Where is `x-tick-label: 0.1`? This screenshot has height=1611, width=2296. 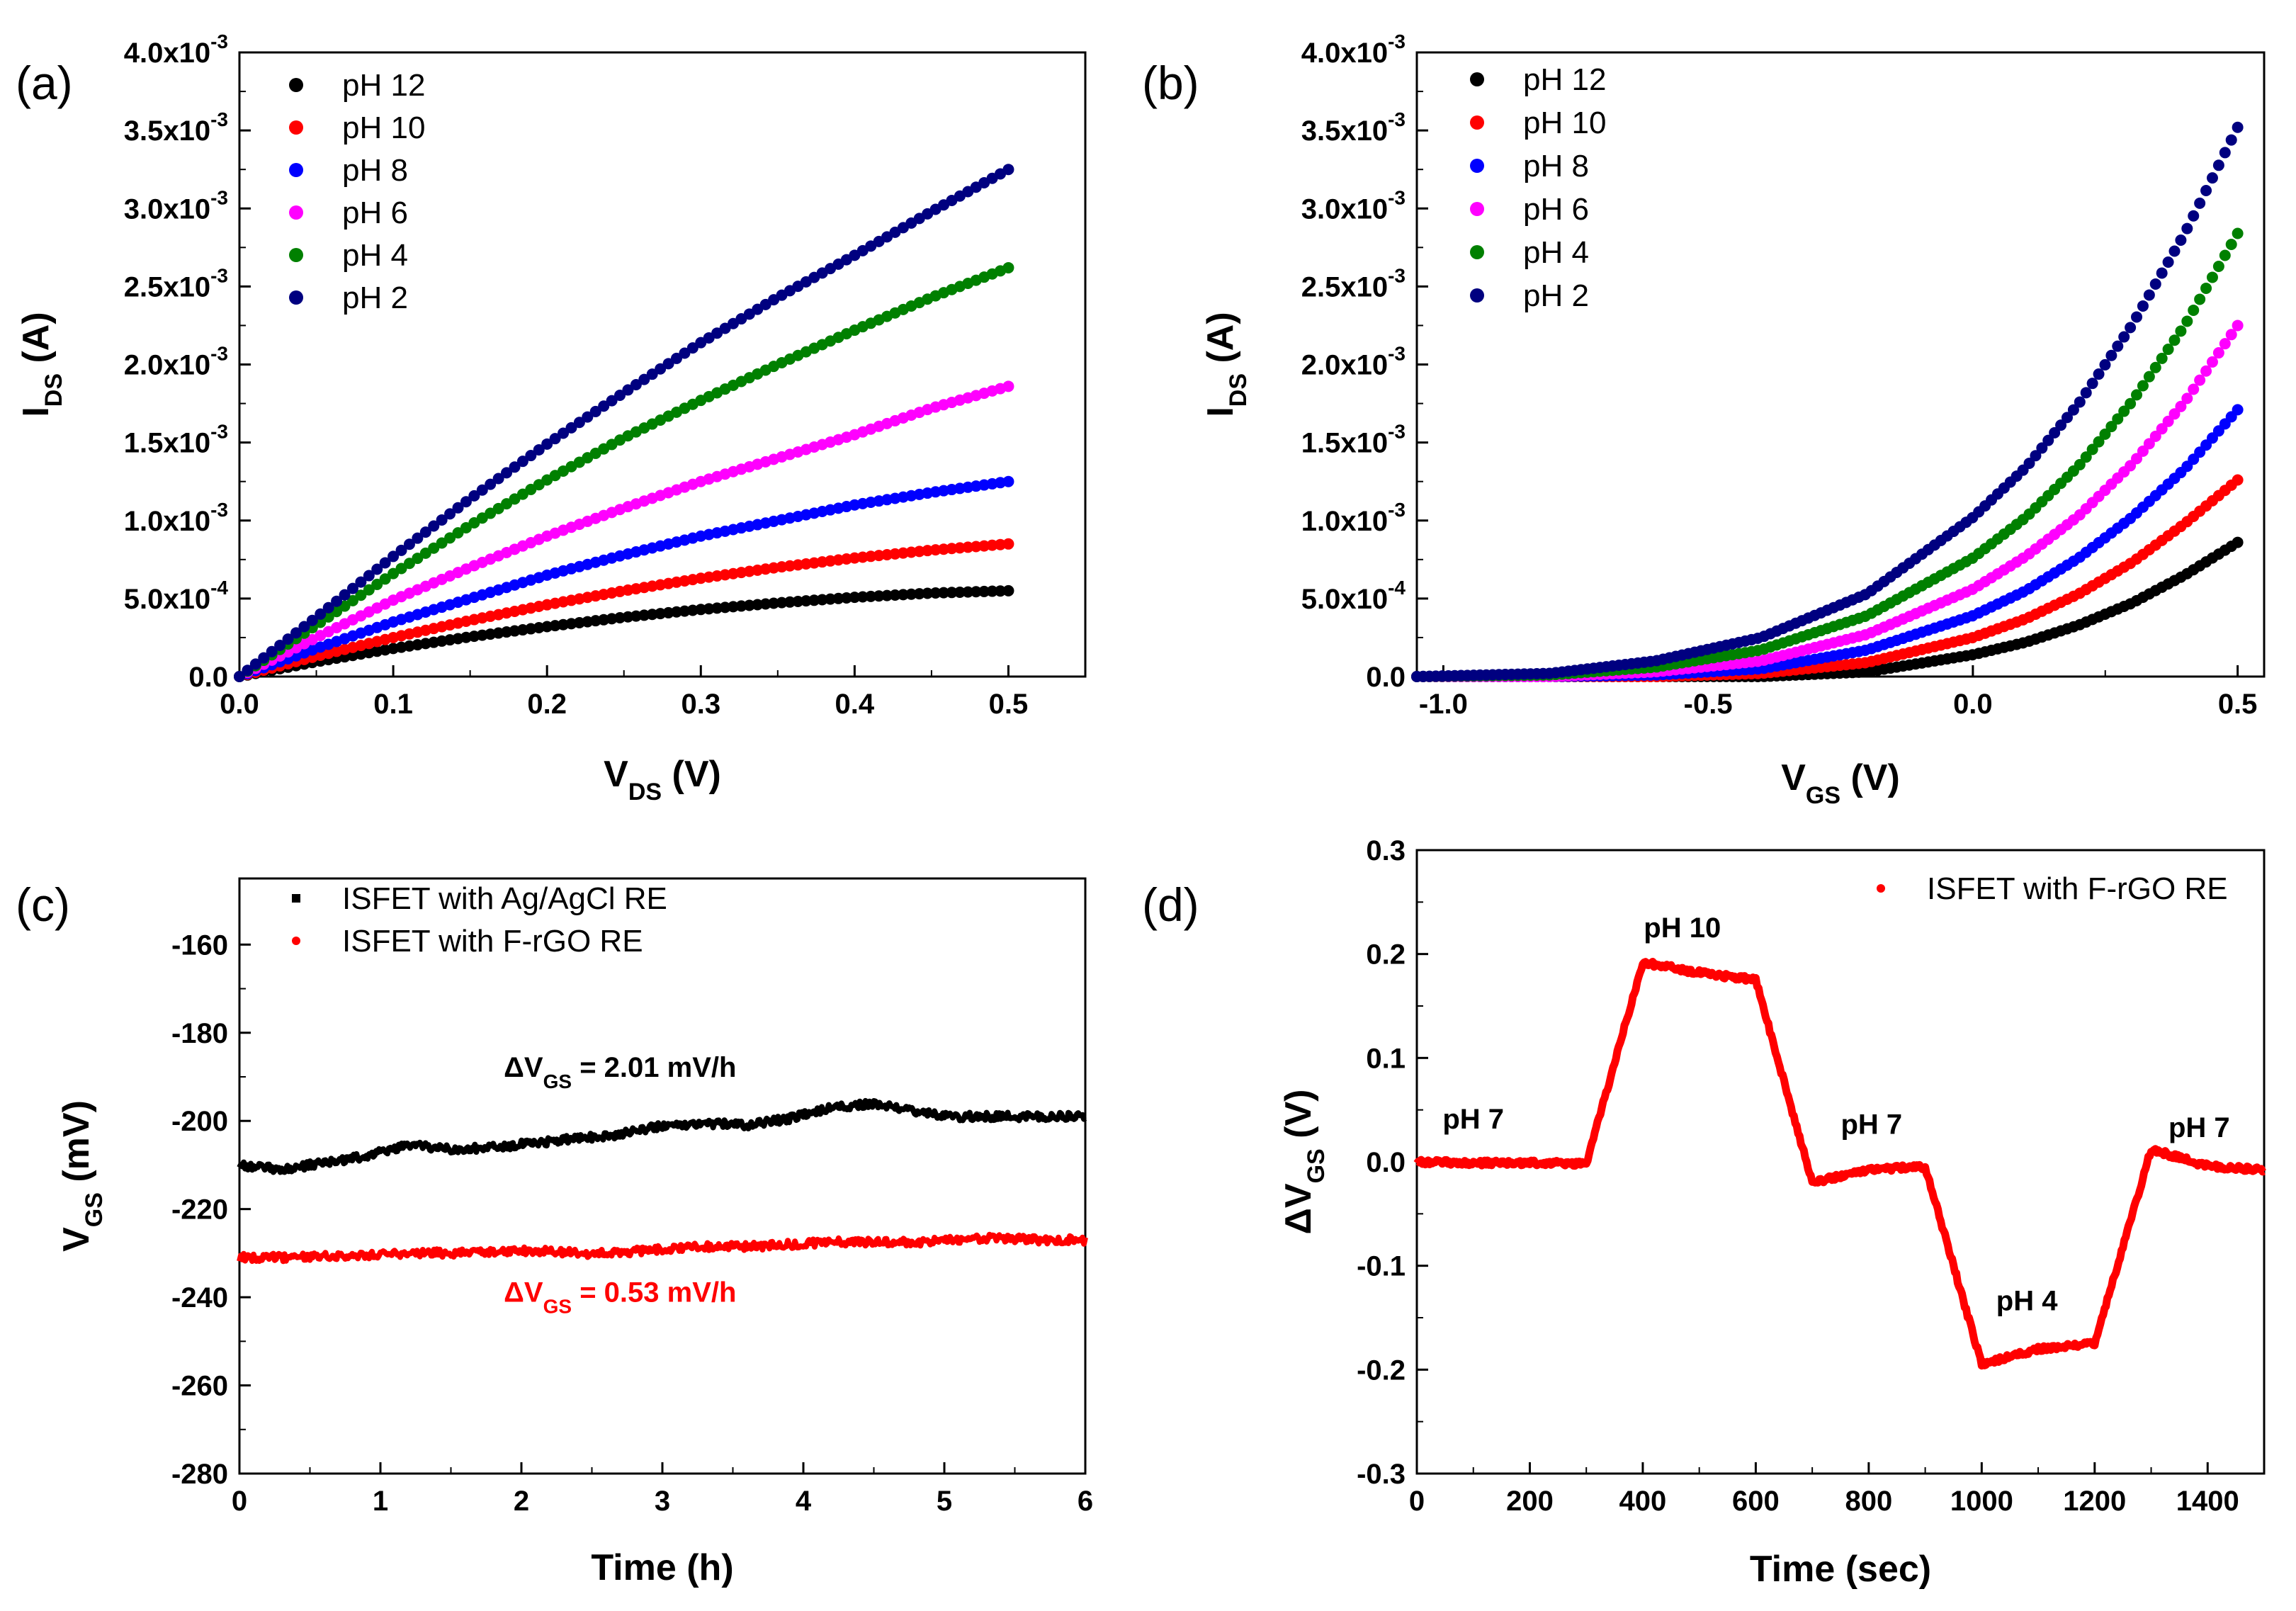 x-tick-label: 0.1 is located at coordinates (393, 704).